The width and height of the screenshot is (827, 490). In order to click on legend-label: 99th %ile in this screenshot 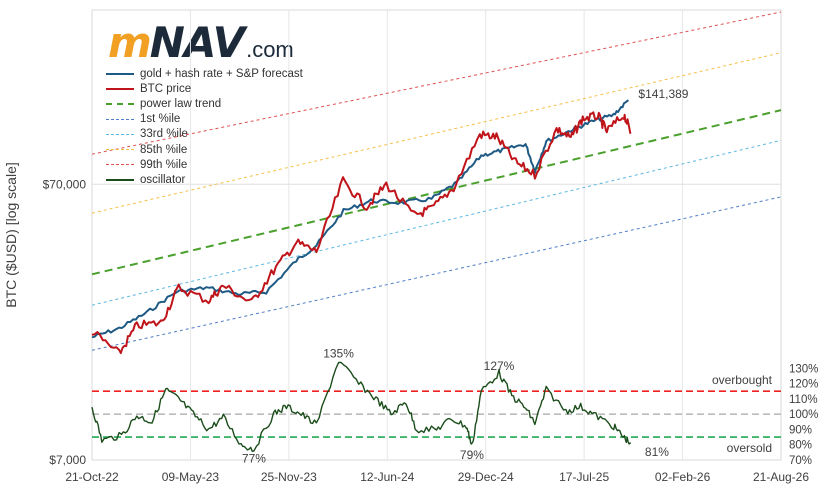, I will do `click(164, 164)`.